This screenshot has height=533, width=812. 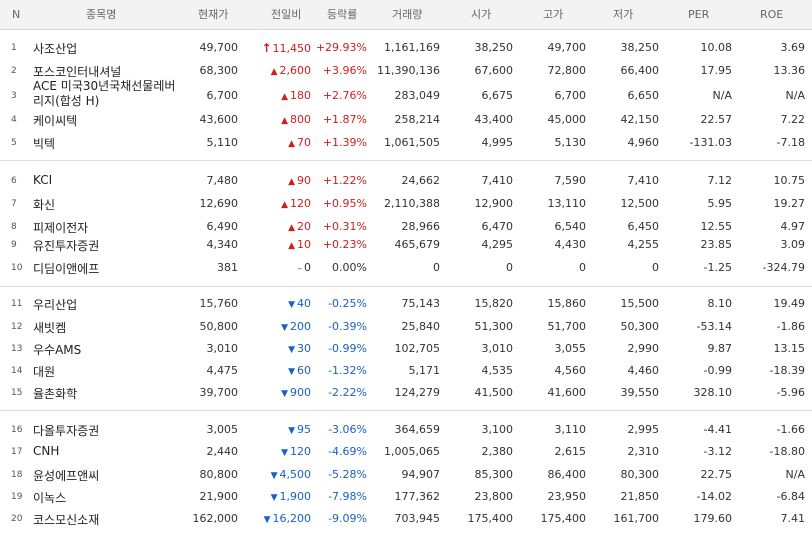 What do you see at coordinates (222, 370) in the screenshot?
I see `current-price: 4,475` at bounding box center [222, 370].